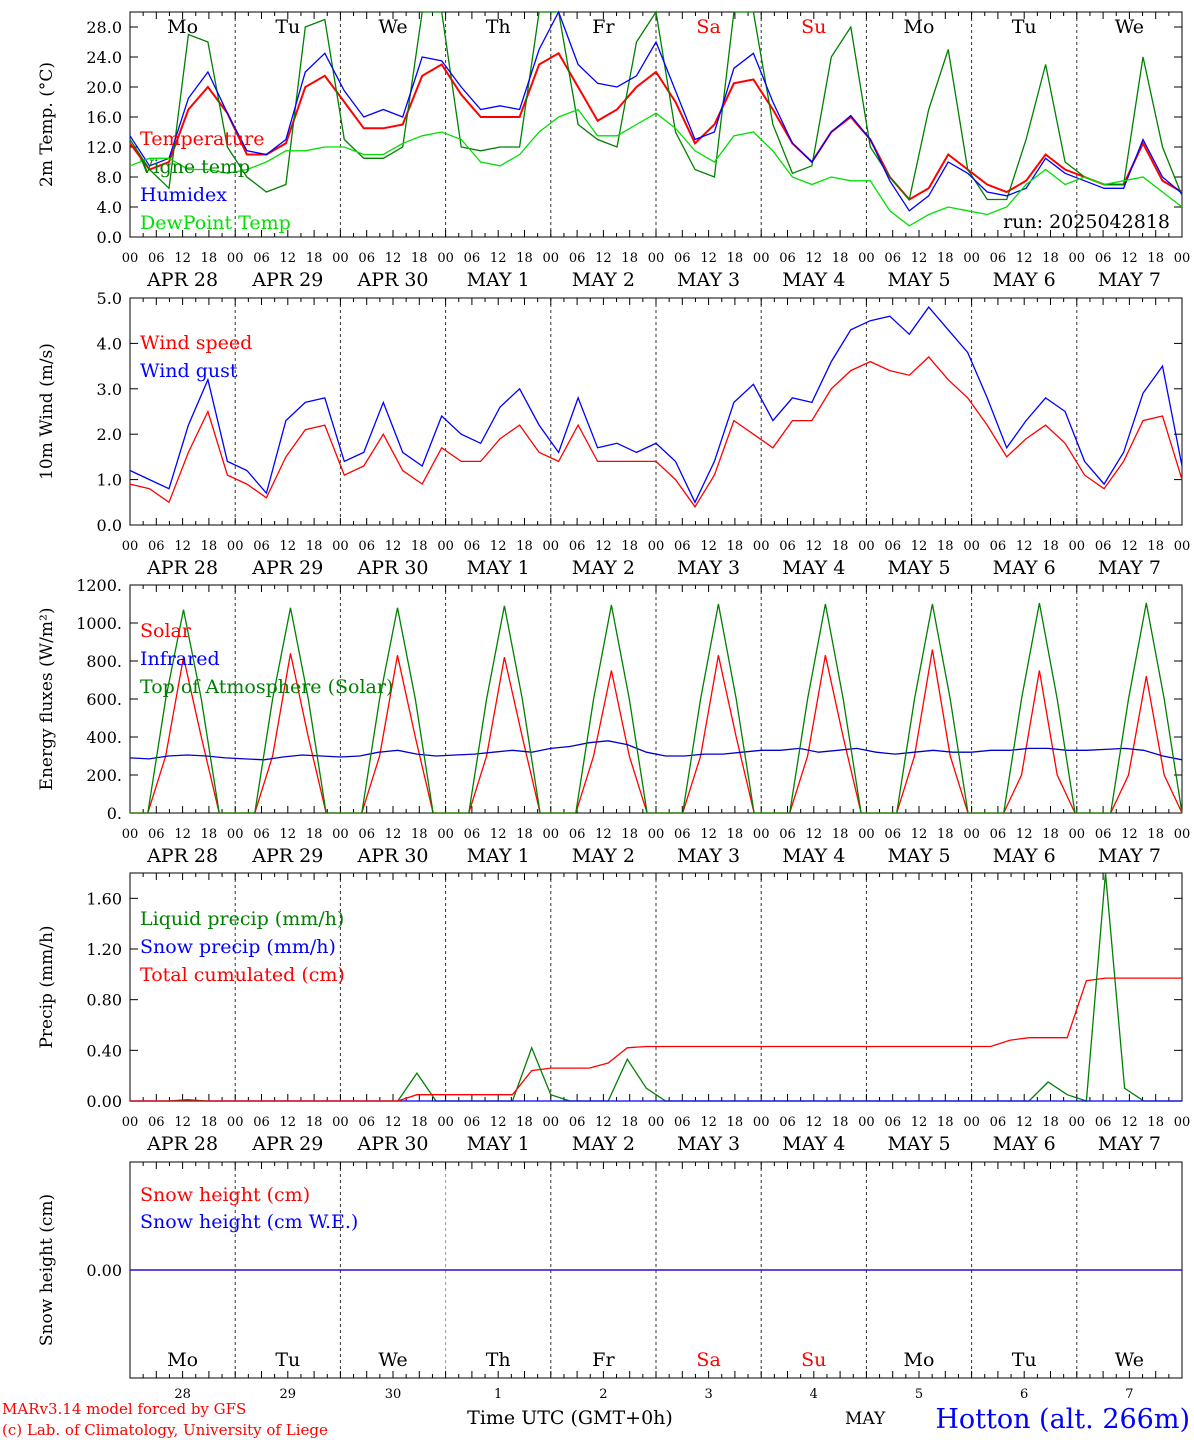 The image size is (1194, 1440). Describe the element at coordinates (1129, 27) in the screenshot. I see `day-of-week-label: We` at that location.